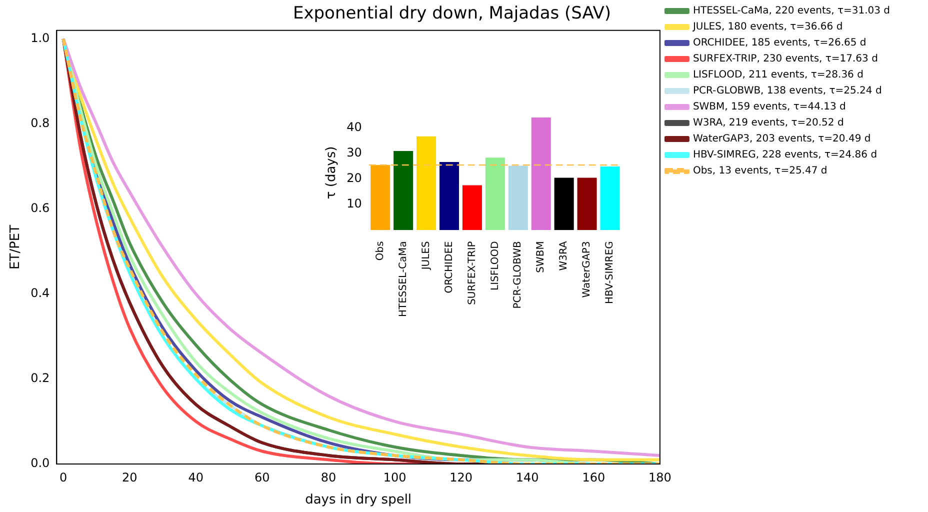  Describe the element at coordinates (660, 477) in the screenshot. I see `x-tick-label: 180` at that location.